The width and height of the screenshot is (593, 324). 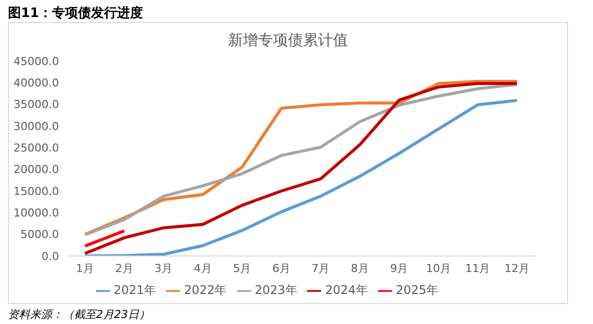 What do you see at coordinates (321, 268) in the screenshot?
I see `x-tick-label: 7月` at bounding box center [321, 268].